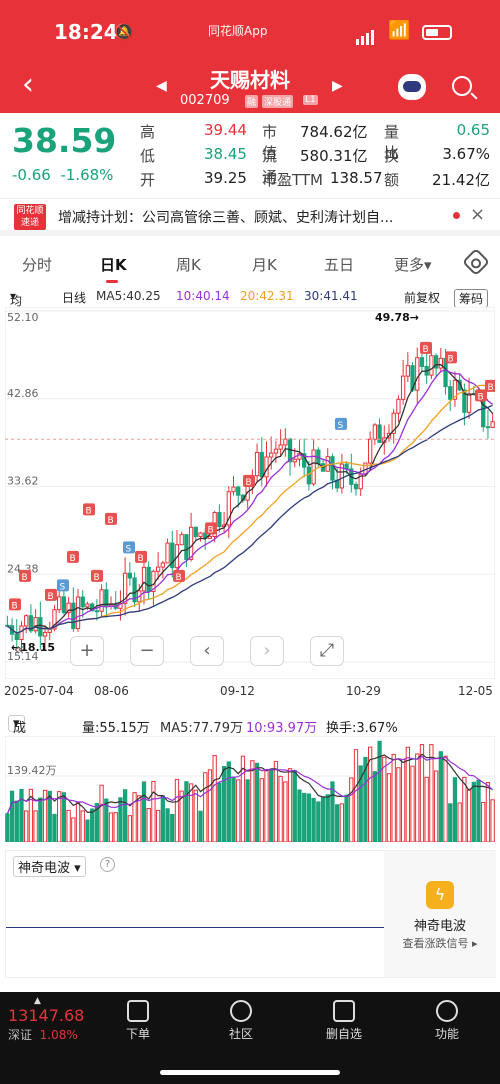 The height and width of the screenshot is (1084, 500). I want to click on move-right-button: ›, so click(267, 651).